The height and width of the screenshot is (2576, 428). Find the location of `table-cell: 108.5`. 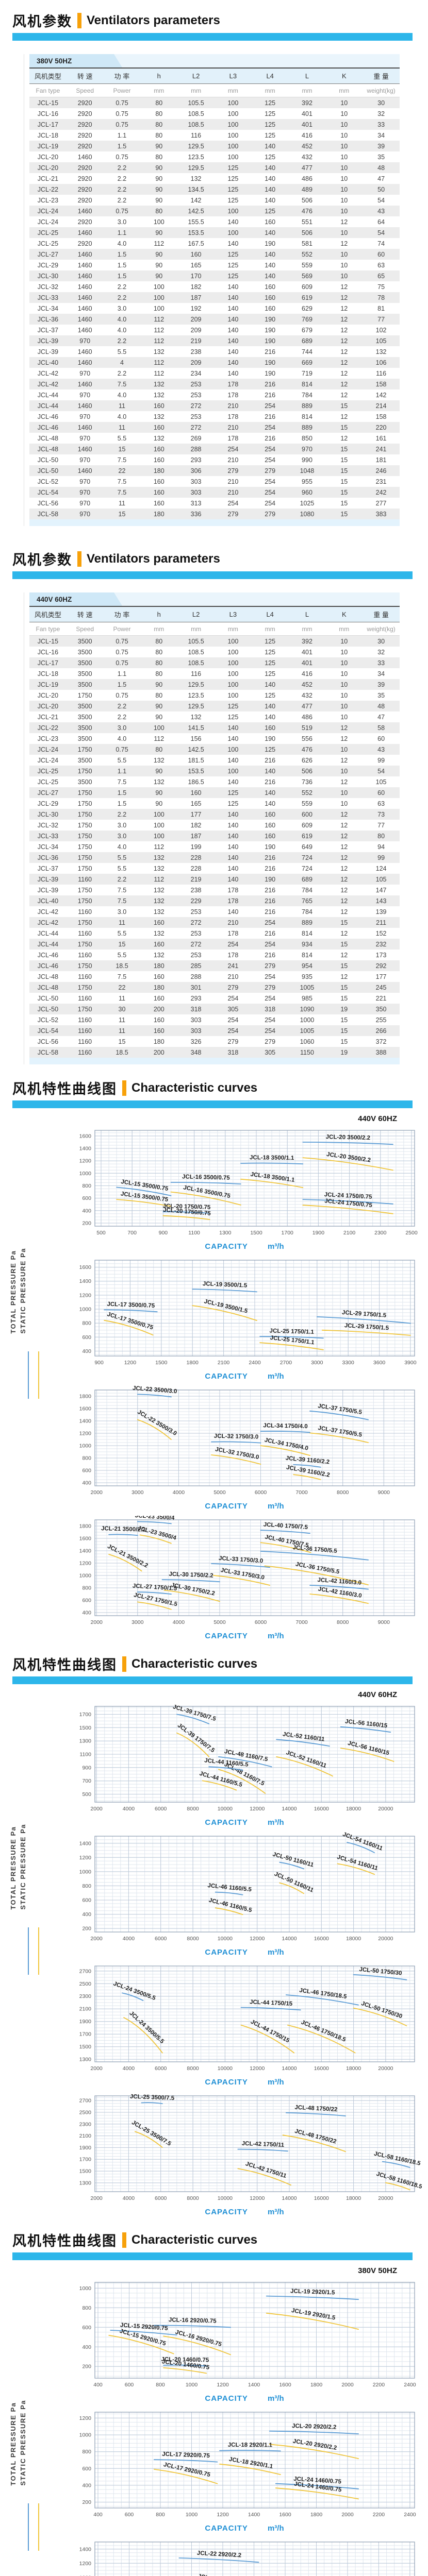

table-cell: 108.5 is located at coordinates (196, 113).